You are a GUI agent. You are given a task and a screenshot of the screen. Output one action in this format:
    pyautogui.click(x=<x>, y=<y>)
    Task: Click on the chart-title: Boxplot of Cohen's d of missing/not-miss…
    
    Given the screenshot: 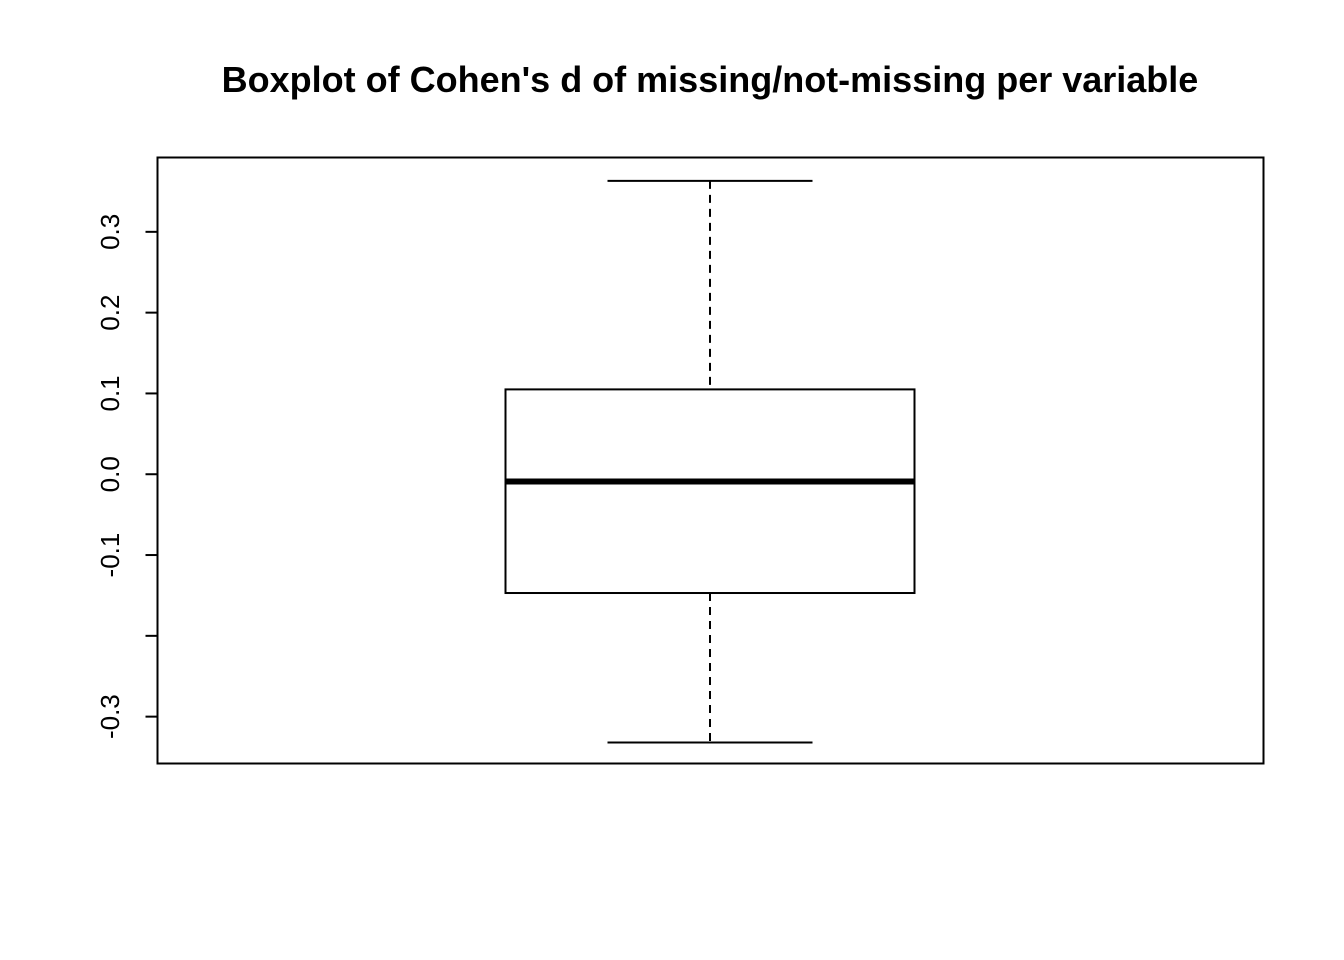 What is the action you would take?
    pyautogui.click(x=710, y=79)
    